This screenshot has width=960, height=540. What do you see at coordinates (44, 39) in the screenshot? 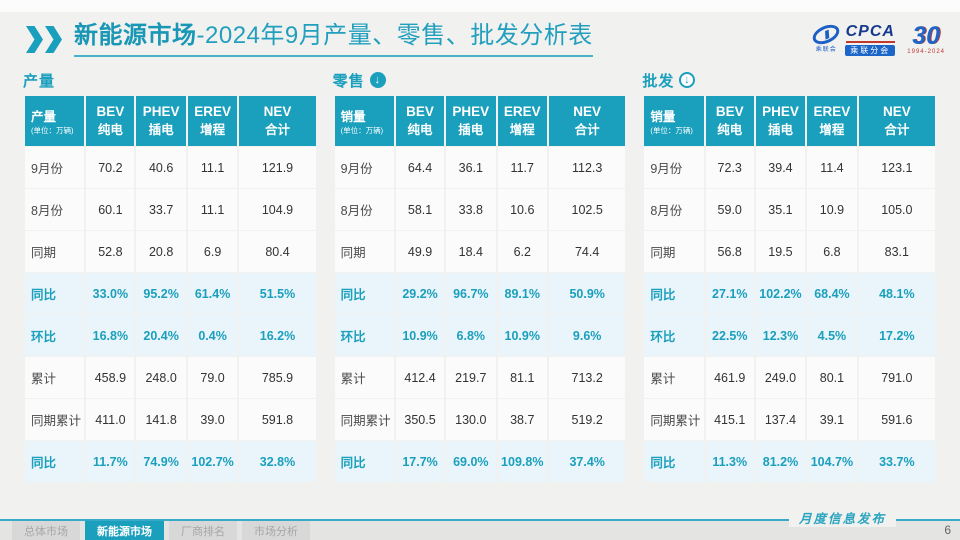
I see `double-chevron-icon` at bounding box center [44, 39].